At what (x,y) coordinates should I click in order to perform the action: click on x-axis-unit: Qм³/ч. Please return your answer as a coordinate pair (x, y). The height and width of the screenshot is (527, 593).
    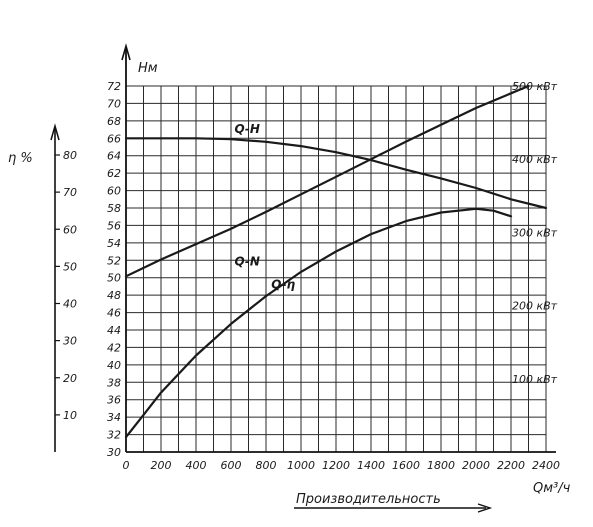
    Looking at the image, I should click on (552, 488).